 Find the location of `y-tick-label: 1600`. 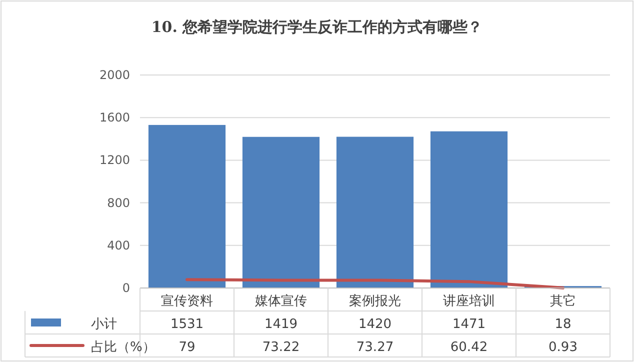

y-tick-label: 1600 is located at coordinates (114, 117).